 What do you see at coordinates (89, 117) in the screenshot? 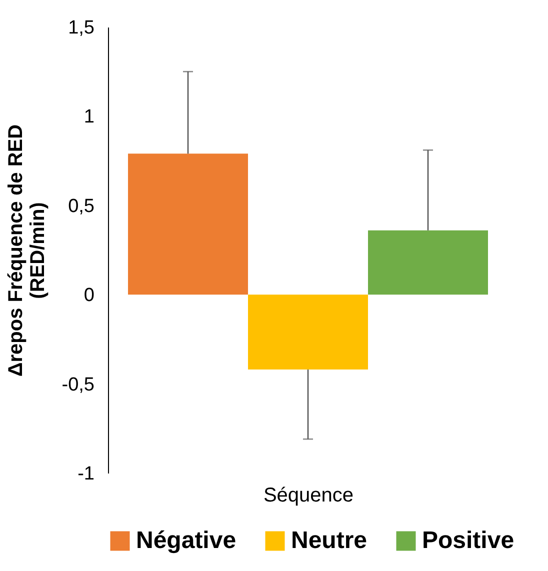
I see `y-tick-label: 1` at bounding box center [89, 117].